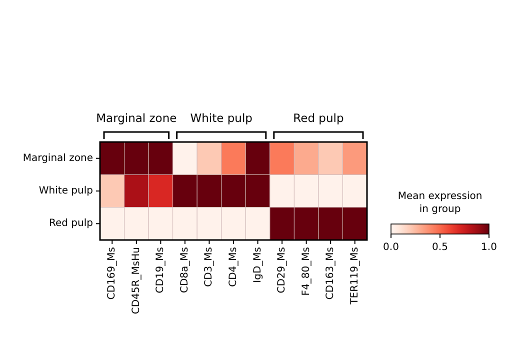 The height and width of the screenshot is (338, 508). I want to click on y-tick-label: Red pulp, so click(71, 224).